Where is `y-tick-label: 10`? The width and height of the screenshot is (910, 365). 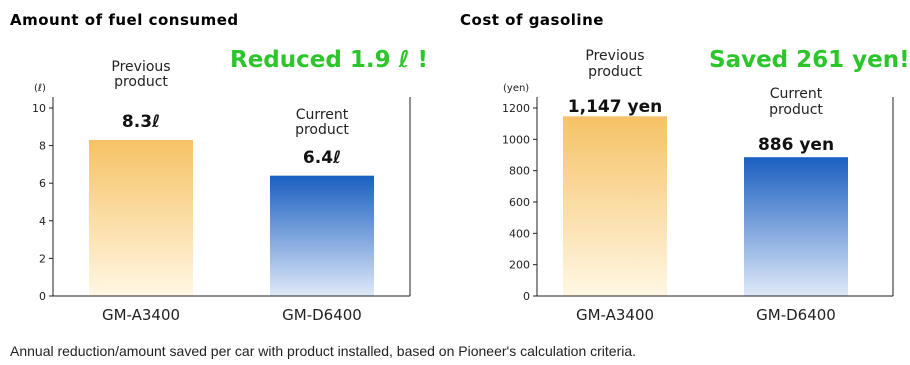 y-tick-label: 10 is located at coordinates (39, 108).